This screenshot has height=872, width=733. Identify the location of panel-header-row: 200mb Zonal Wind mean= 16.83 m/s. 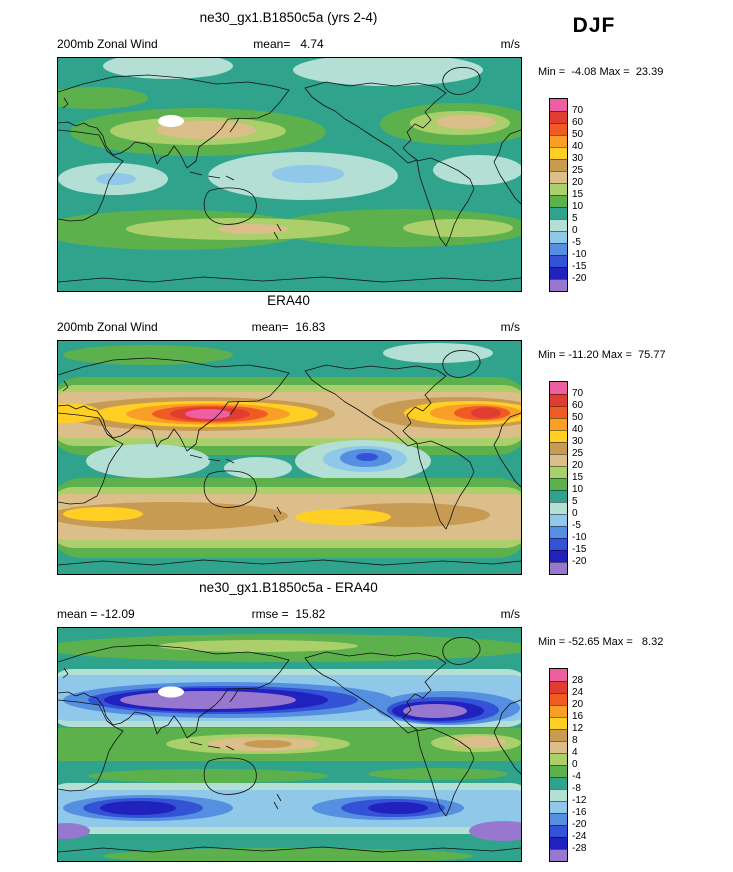
(288, 328).